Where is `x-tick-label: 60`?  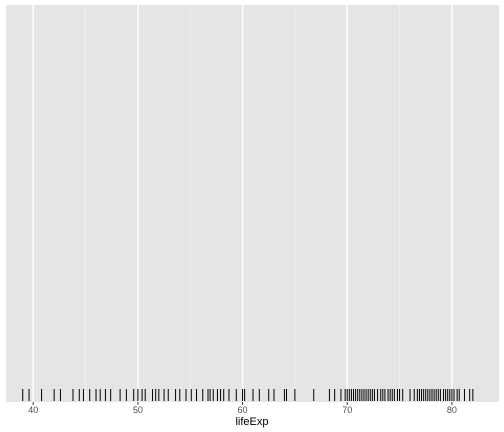
x-tick-label: 60 is located at coordinates (243, 410).